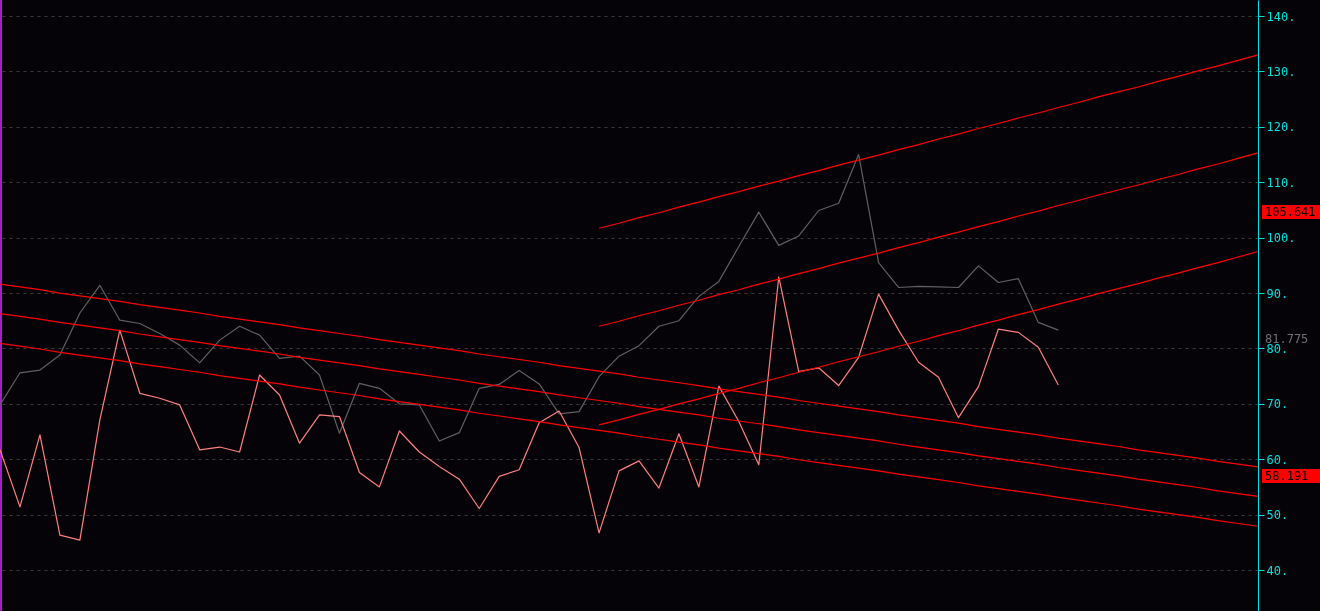 The width and height of the screenshot is (1320, 611). I want to click on y-tick-label: 90., so click(1277, 293).